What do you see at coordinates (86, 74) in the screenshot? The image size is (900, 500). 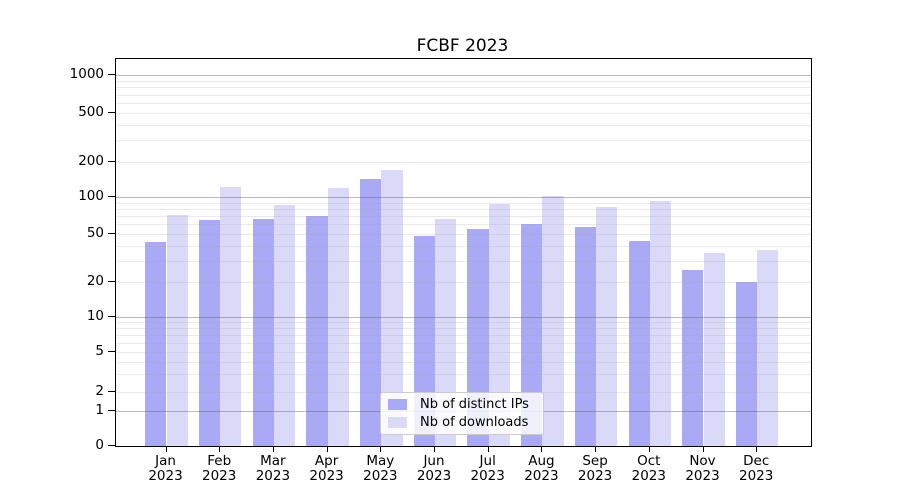 I see `y-tick-label: 1000` at bounding box center [86, 74].